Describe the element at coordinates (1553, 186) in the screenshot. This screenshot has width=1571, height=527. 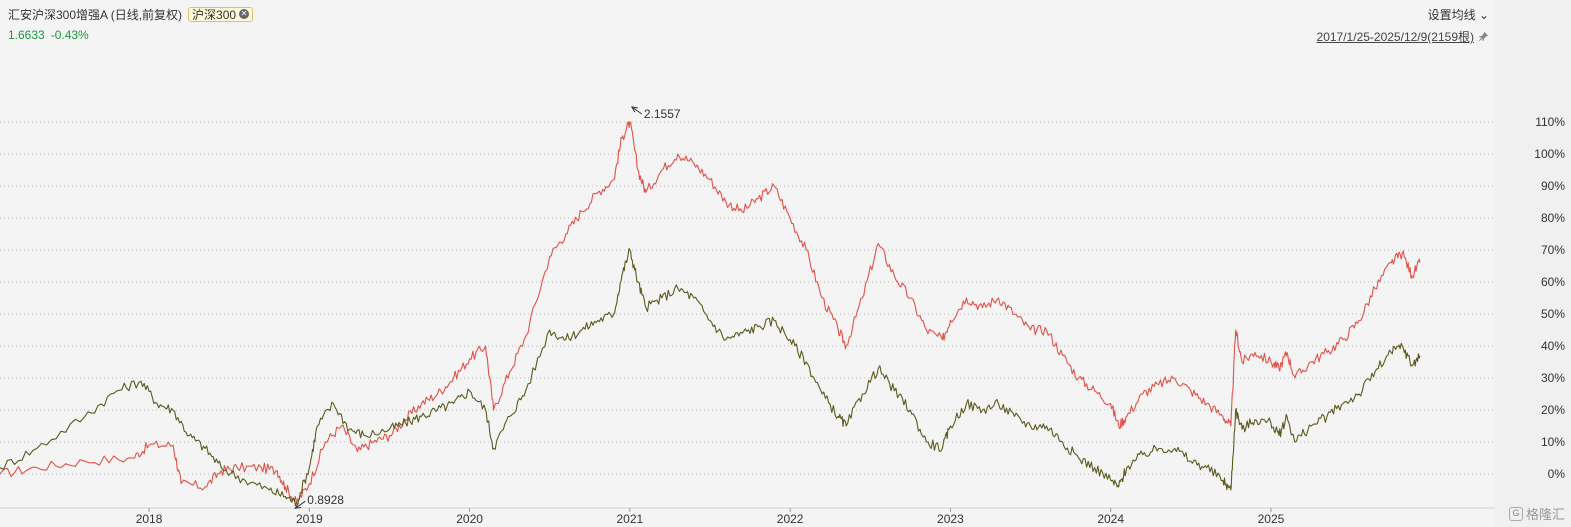
I see `y-tick-label: 90%` at that location.